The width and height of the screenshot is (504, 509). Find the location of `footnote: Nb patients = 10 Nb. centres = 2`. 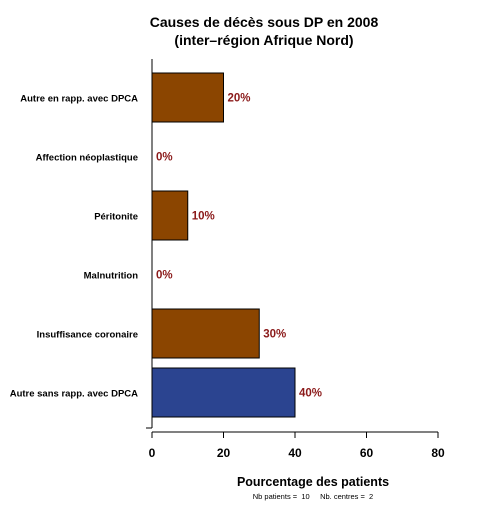

footnote: Nb patients = 10 Nb. centres = 2 is located at coordinates (313, 496).